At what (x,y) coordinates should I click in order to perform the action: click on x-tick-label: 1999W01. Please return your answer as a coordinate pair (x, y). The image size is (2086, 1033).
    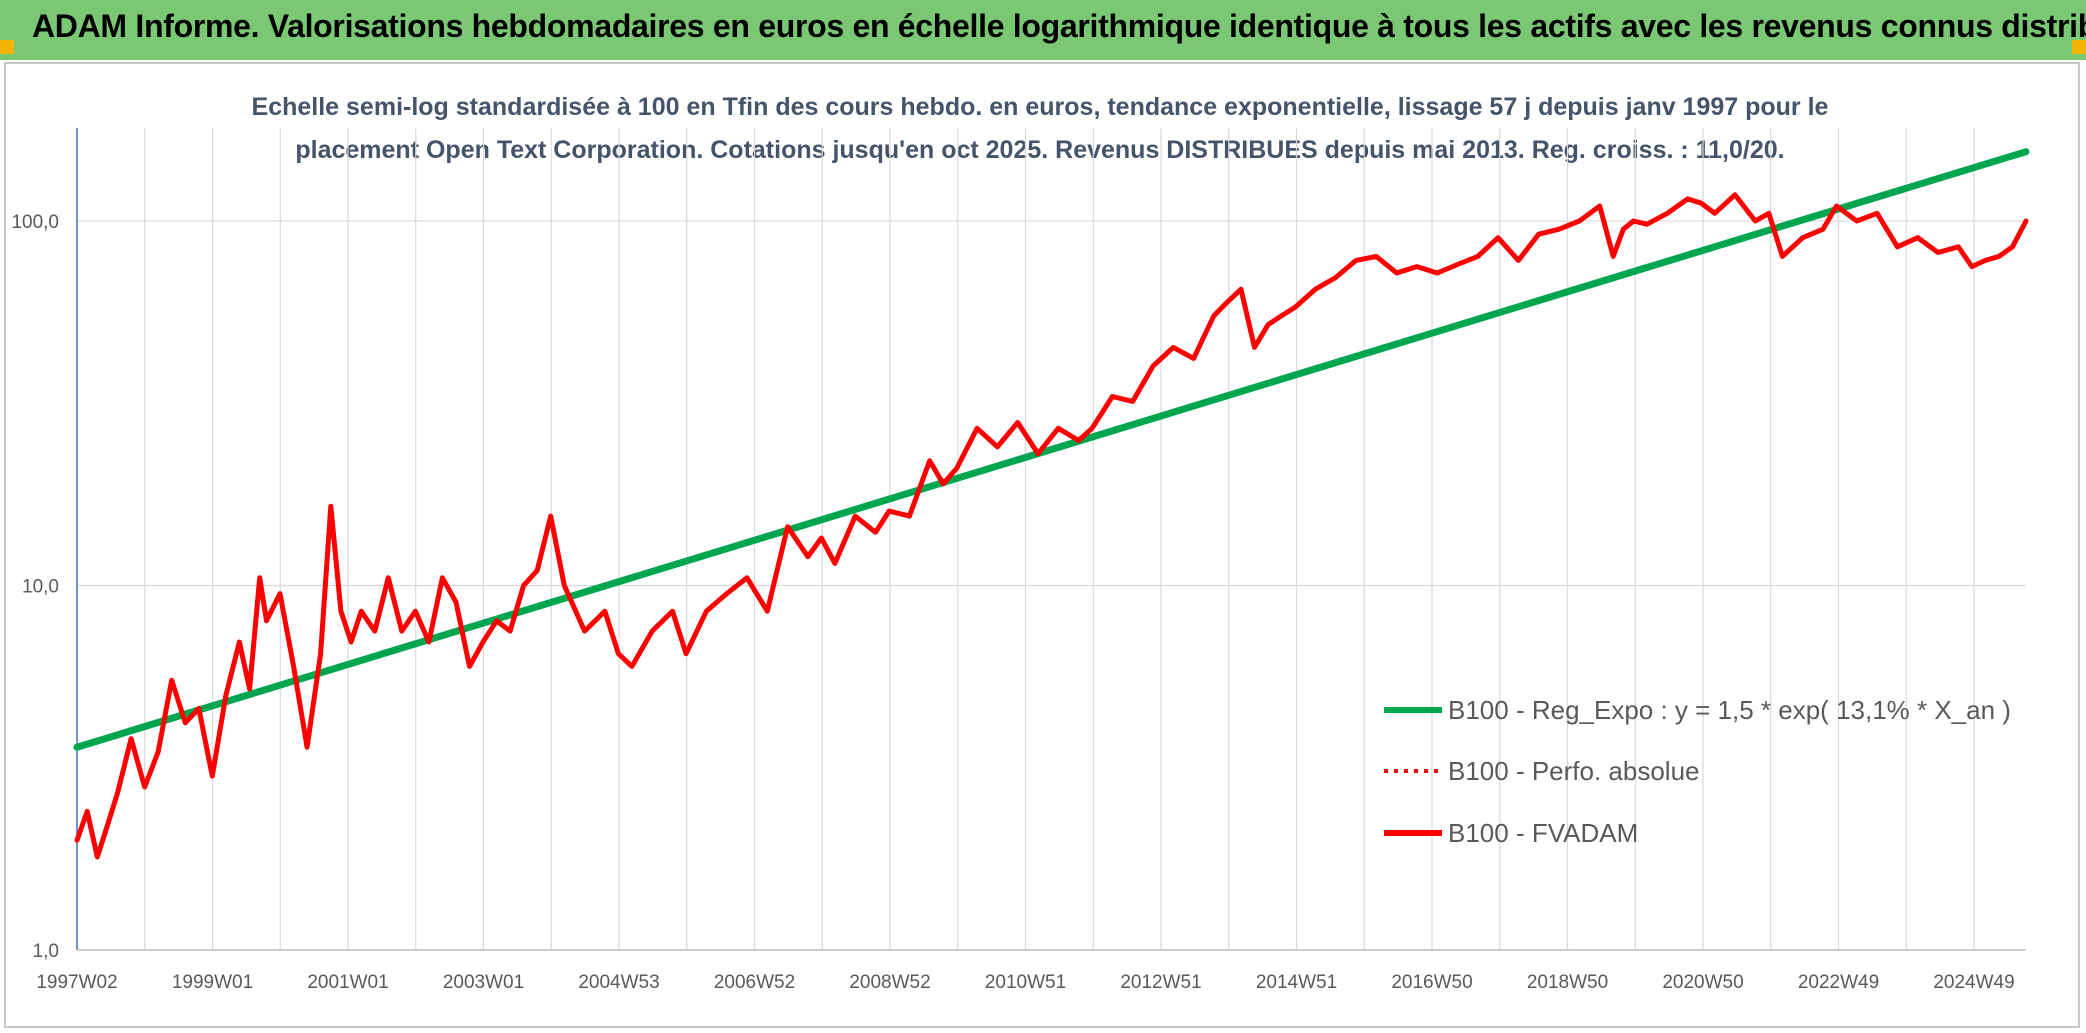
    Looking at the image, I should click on (212, 982).